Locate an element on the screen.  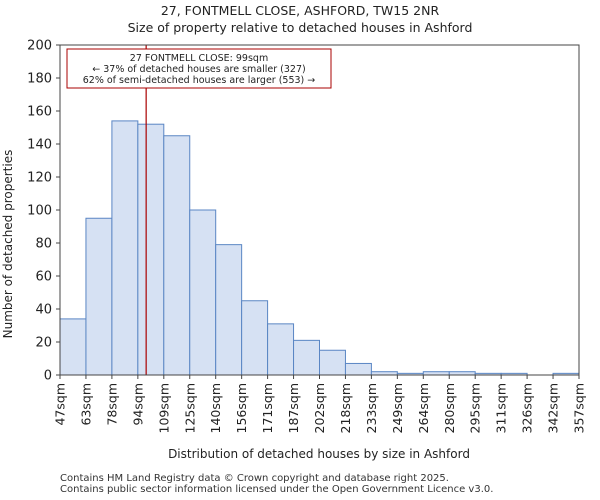
x-tick-label: 202sqm is located at coordinates (319, 408).